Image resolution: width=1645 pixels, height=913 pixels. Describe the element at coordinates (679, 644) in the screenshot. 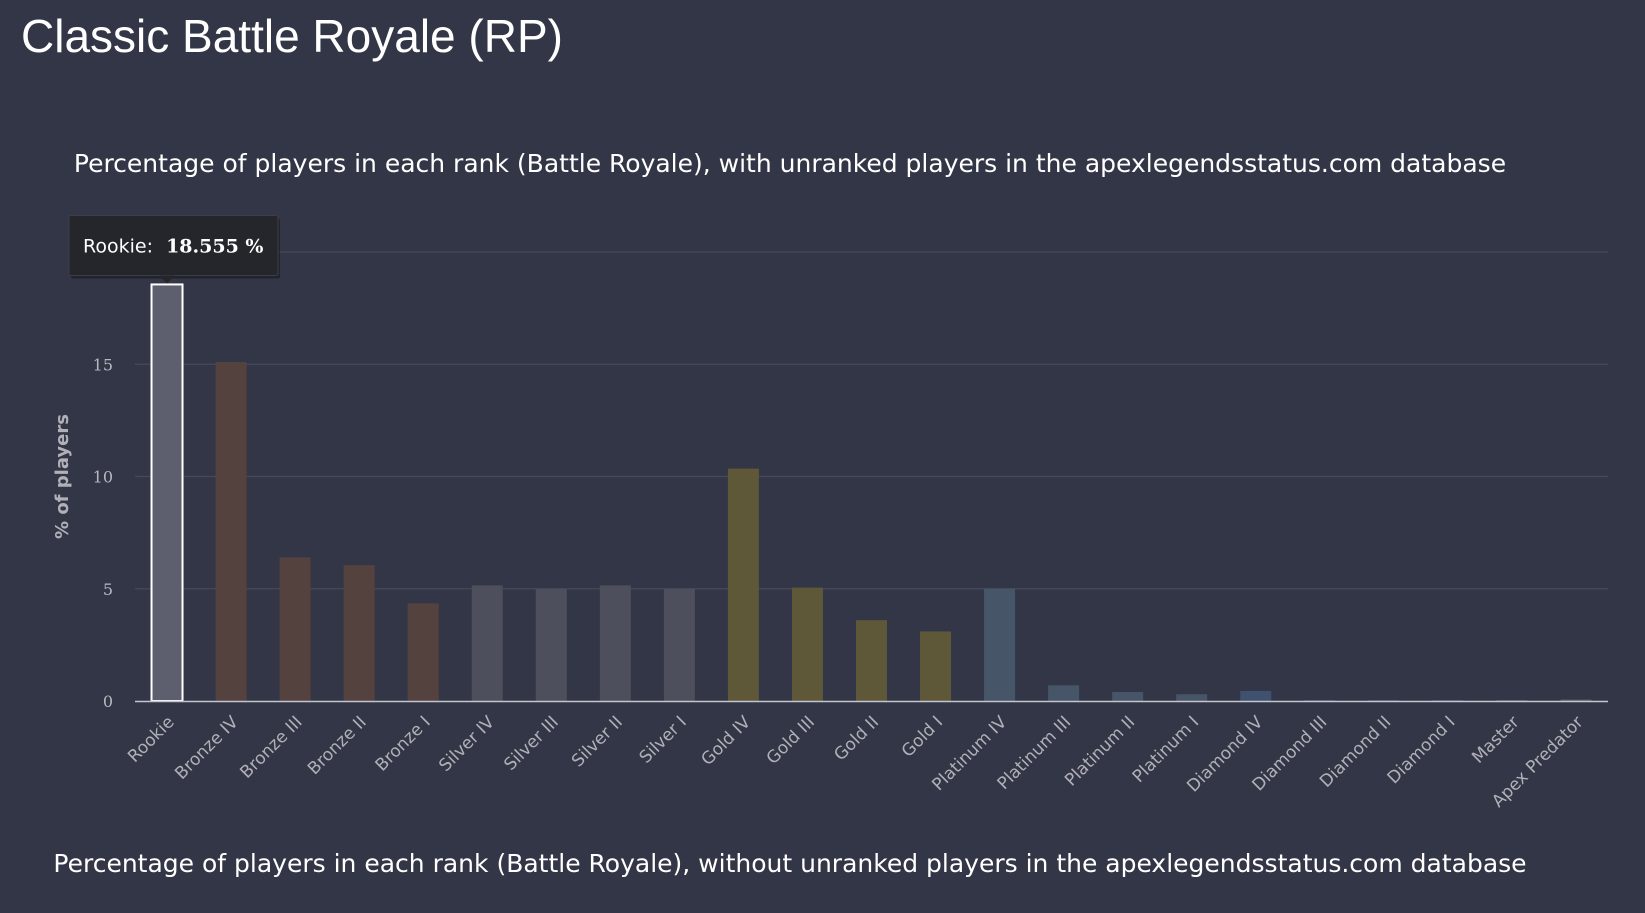

I see `bar-silver-i` at that location.